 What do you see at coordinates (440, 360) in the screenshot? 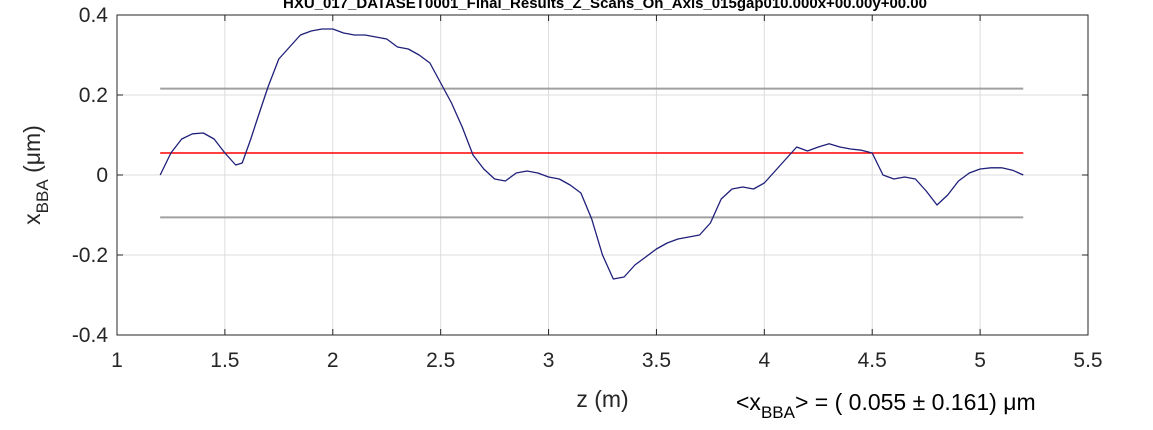
I see `x-tick-label: 2.5` at bounding box center [440, 360].